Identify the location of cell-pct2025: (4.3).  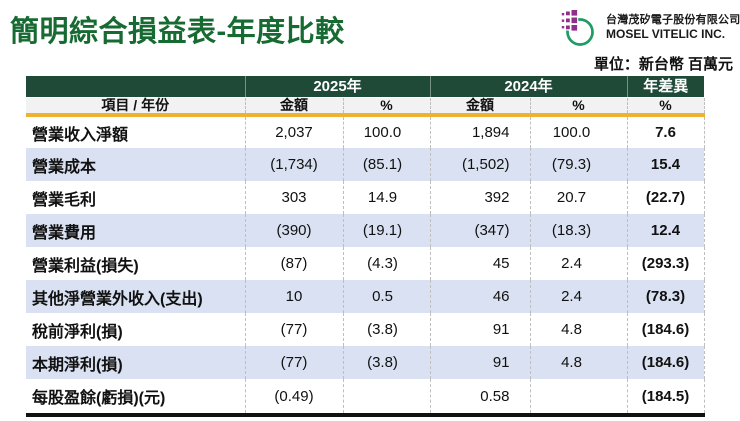
(386, 263).